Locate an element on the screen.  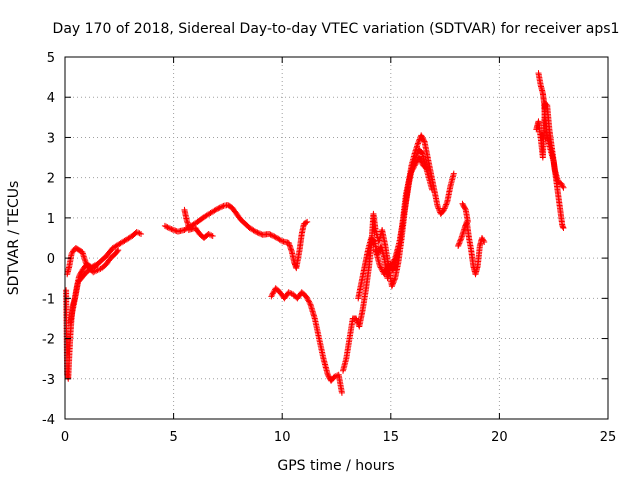
y-axis-title: SDTVAR / TECUs is located at coordinates (14, 238).